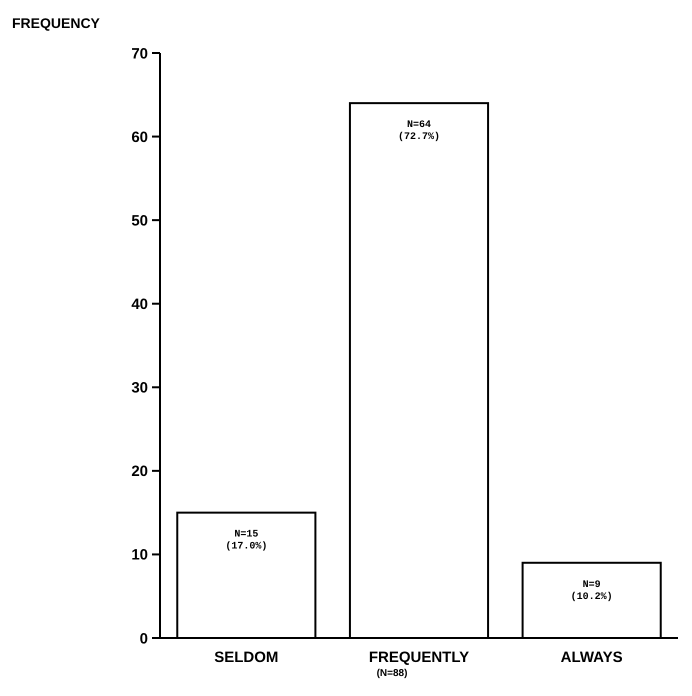 The height and width of the screenshot is (696, 692). What do you see at coordinates (246, 657) in the screenshot?
I see `x-tick-label: SELDOM` at bounding box center [246, 657].